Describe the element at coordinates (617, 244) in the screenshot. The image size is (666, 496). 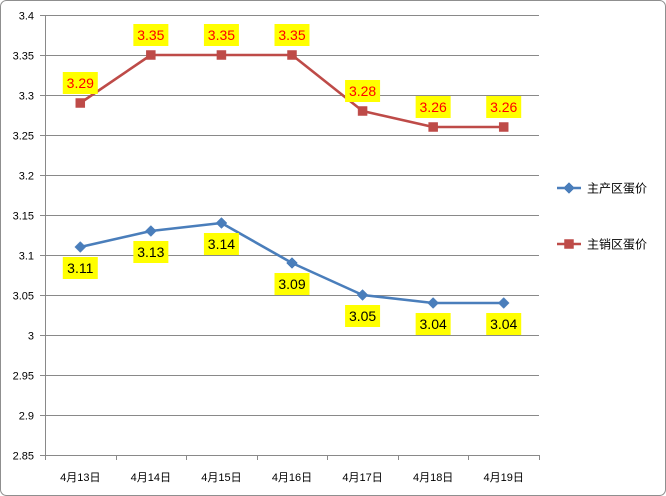
I see `legend-label: 主销区蛋价` at that location.